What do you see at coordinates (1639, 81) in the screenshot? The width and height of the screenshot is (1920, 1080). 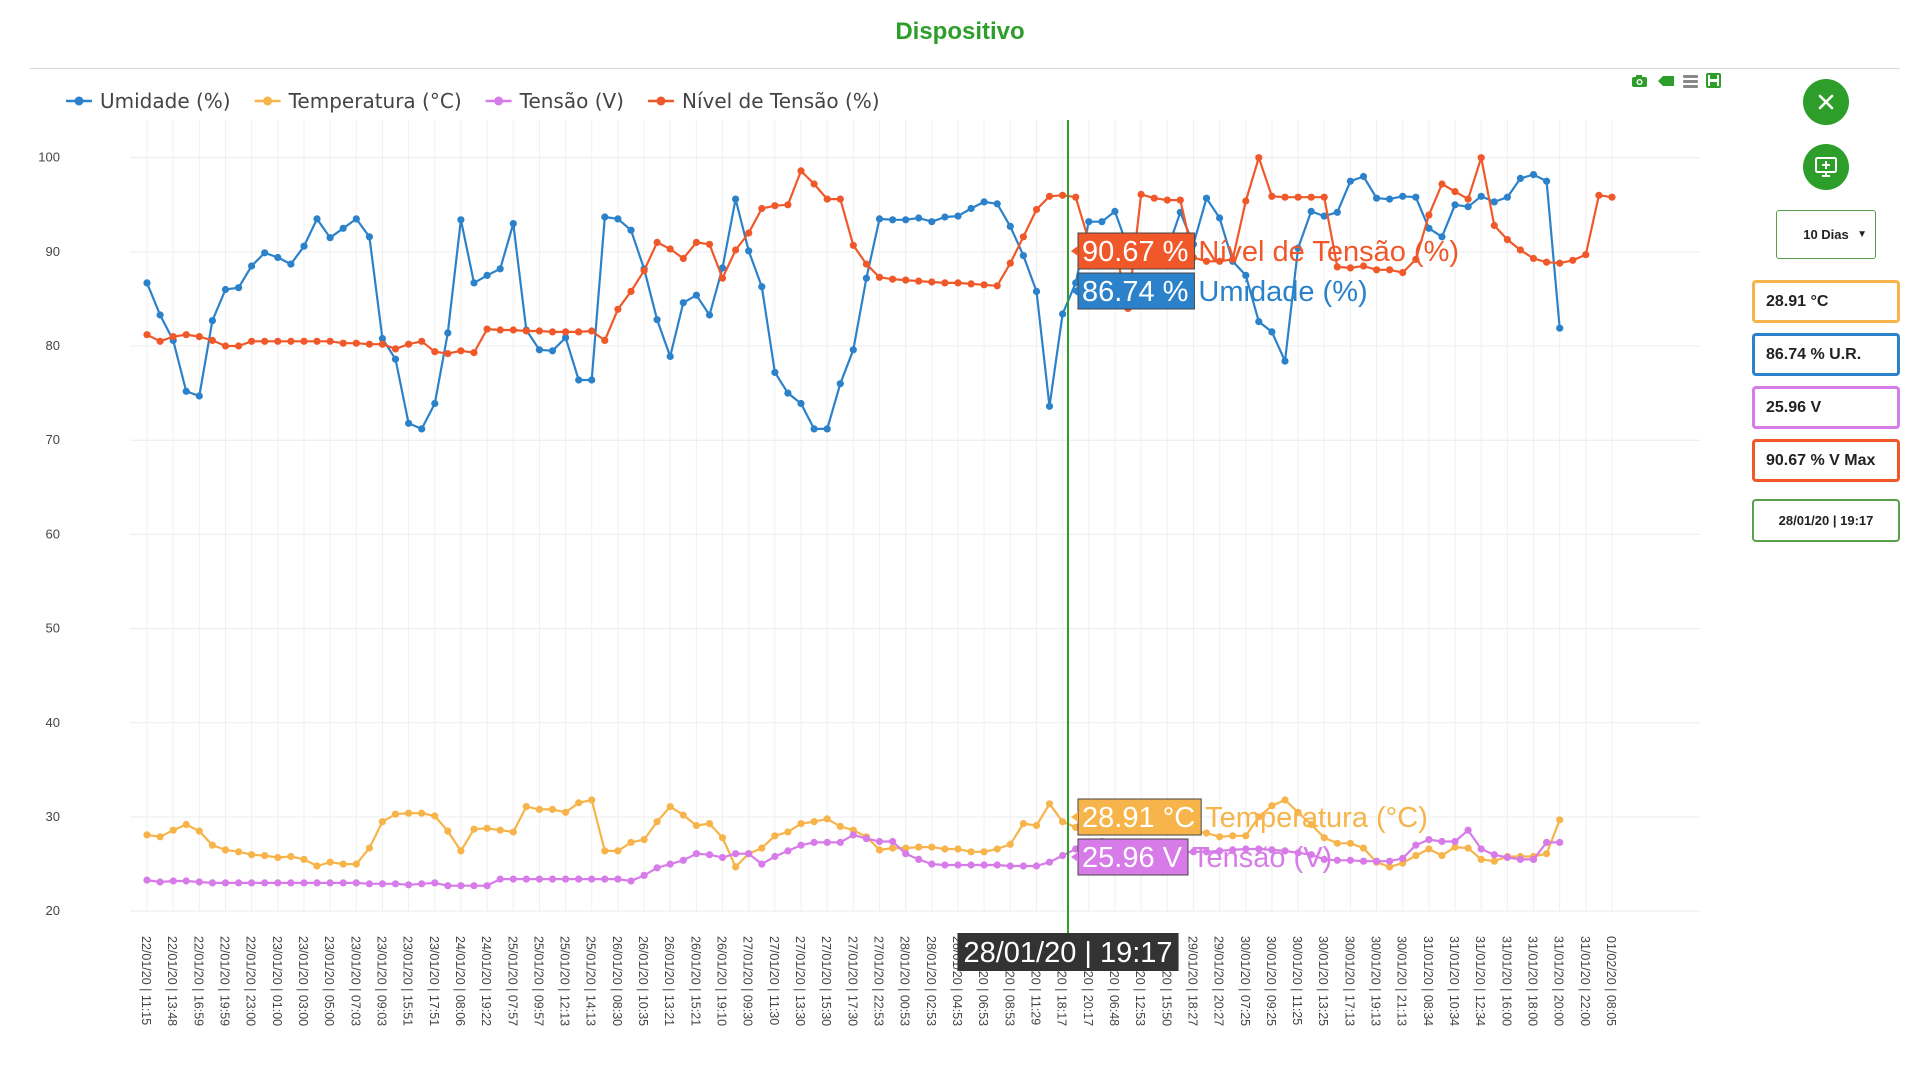 I see `camera-icon` at bounding box center [1639, 81].